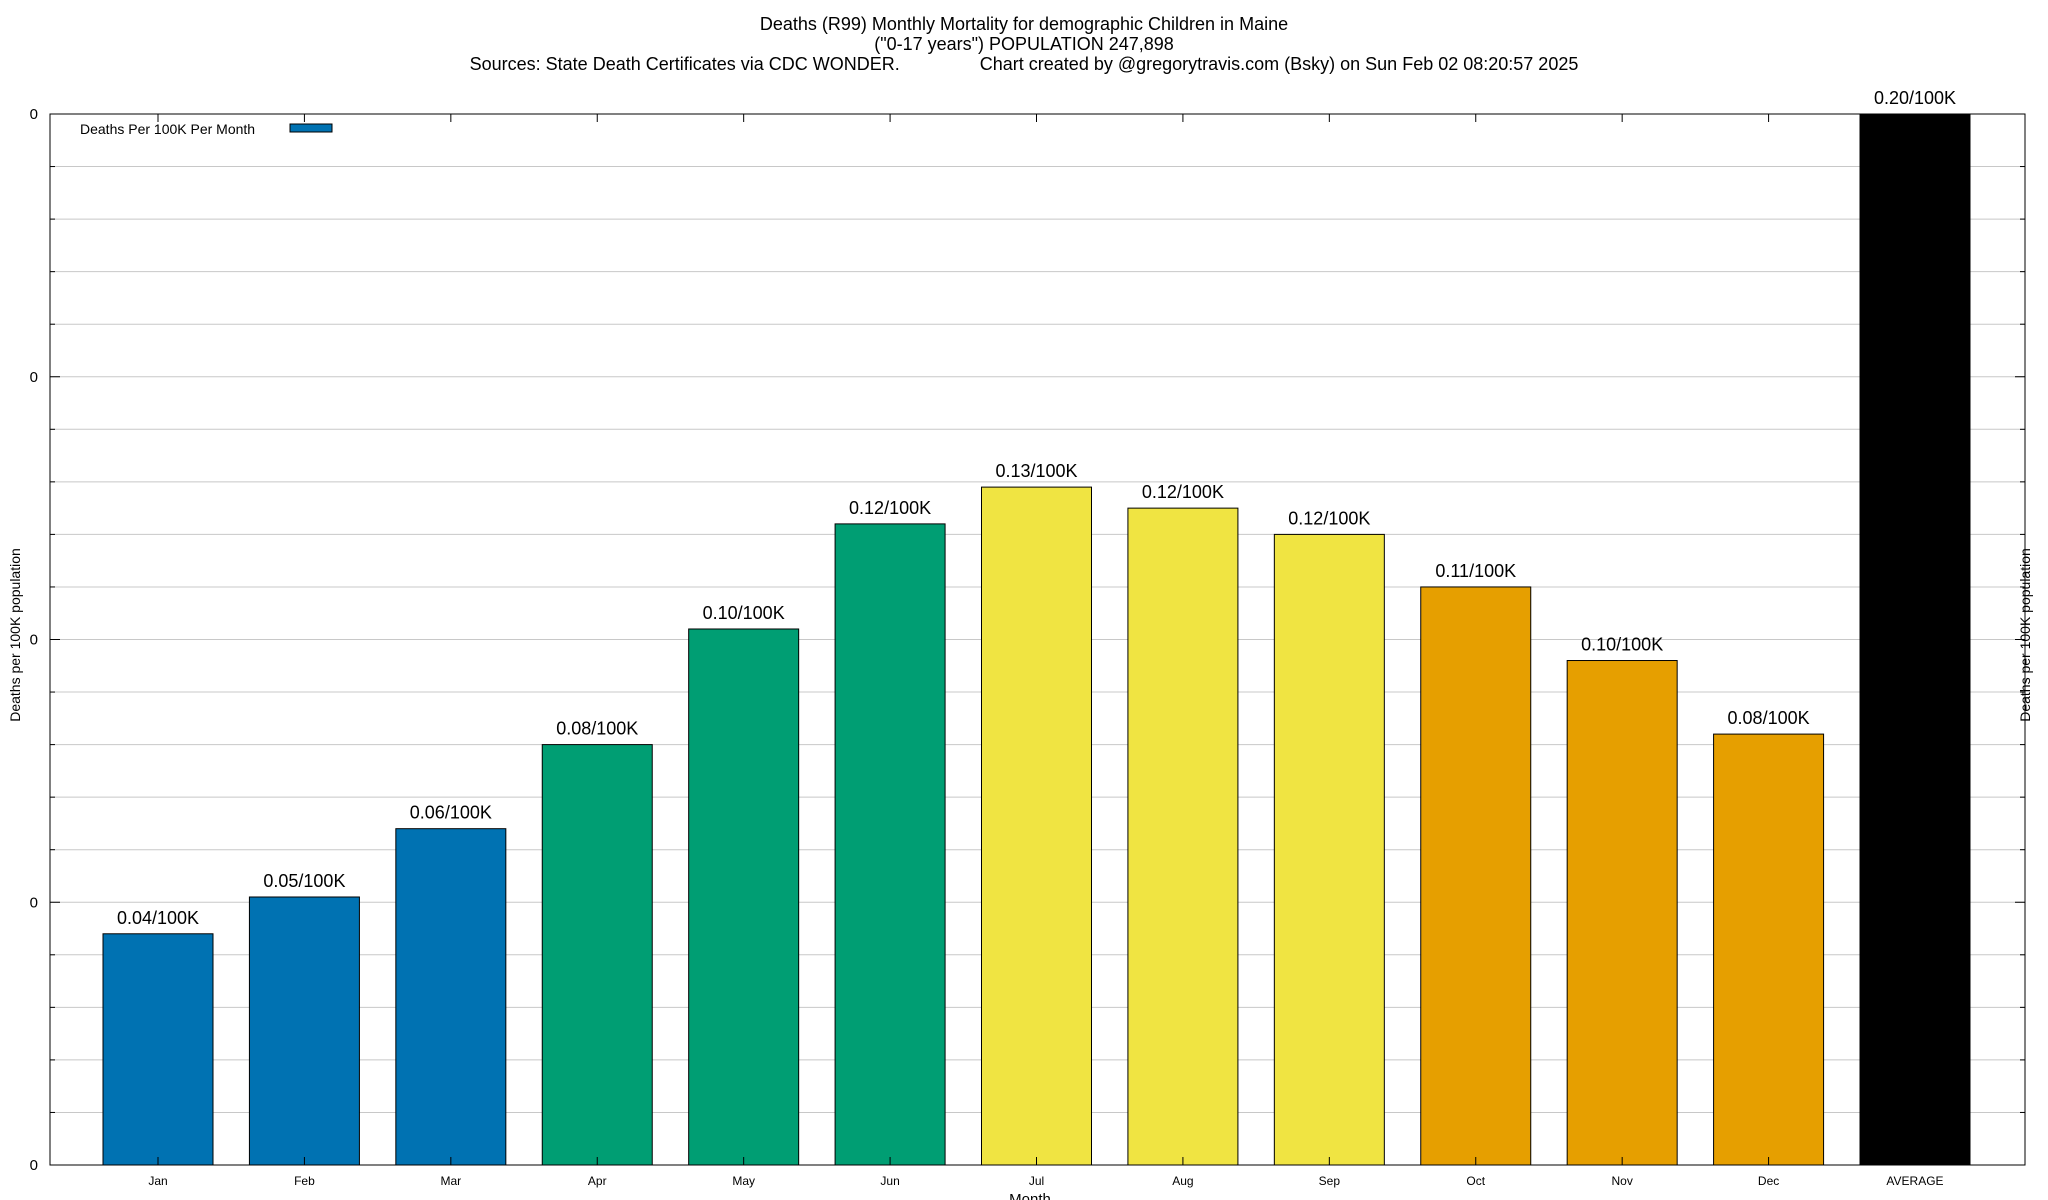  Describe the element at coordinates (1036, 1181) in the screenshot. I see `x-tick-label: Jul` at that location.